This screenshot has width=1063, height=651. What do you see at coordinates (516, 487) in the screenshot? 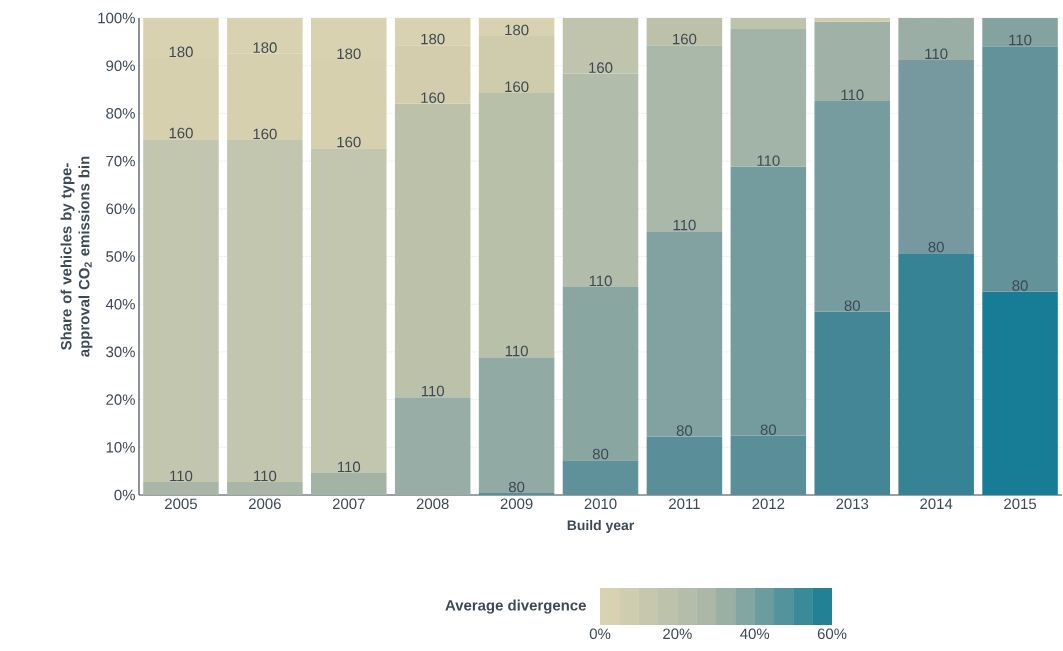
I see `series-label: 80` at bounding box center [516, 487].